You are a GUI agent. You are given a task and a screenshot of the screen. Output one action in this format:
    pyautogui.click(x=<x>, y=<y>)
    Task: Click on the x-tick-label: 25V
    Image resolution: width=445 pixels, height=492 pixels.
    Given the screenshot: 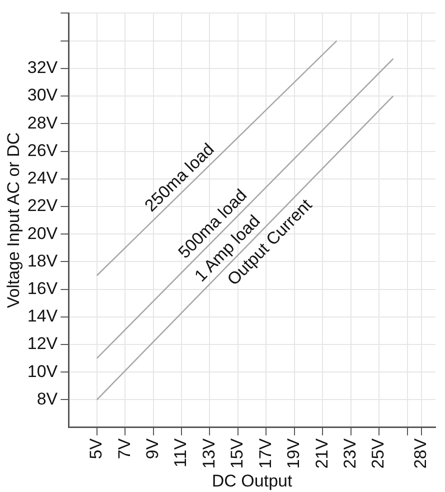 What is the action you would take?
    pyautogui.click(x=378, y=453)
    